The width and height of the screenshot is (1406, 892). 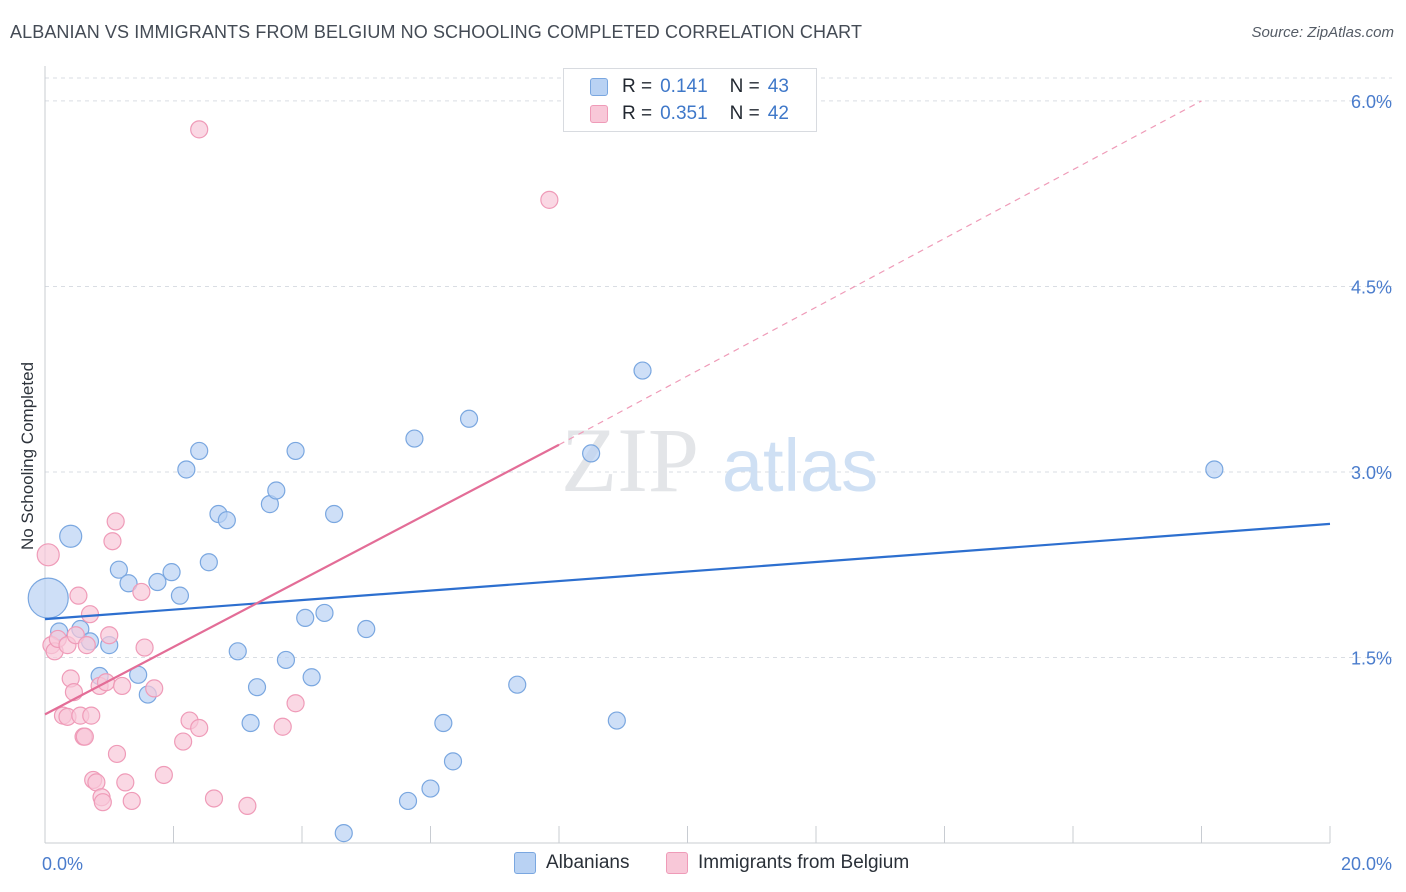 I want to click on legend-r-value: 0.351, so click(x=684, y=113).